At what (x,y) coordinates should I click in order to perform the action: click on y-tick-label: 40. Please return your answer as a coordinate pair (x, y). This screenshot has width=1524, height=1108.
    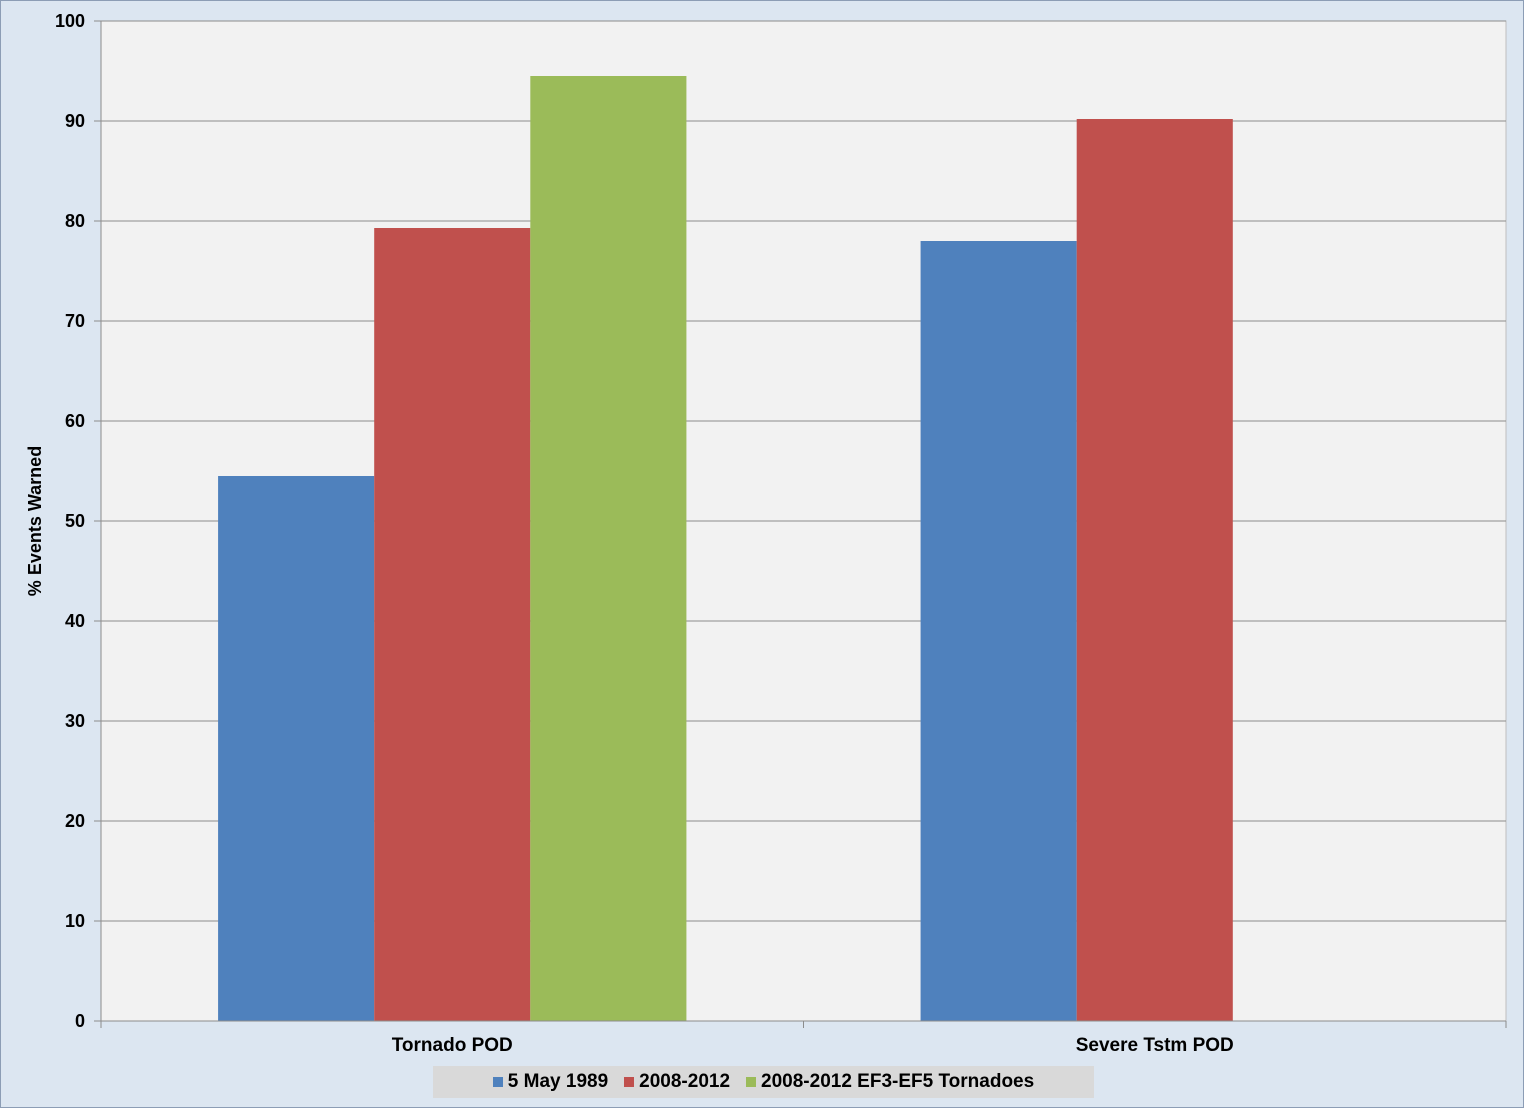
    Looking at the image, I should click on (75, 621).